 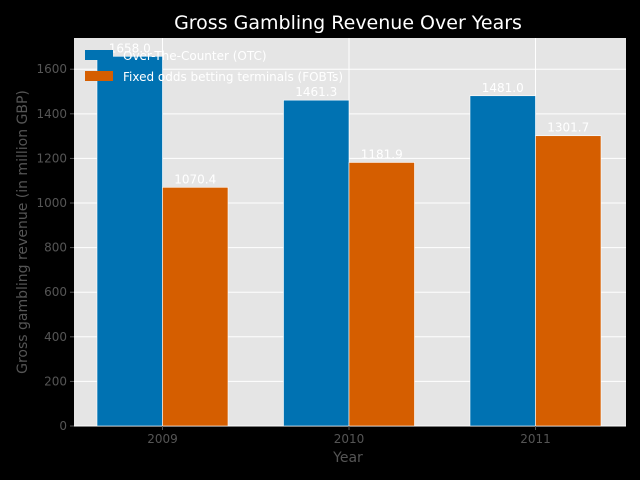 What do you see at coordinates (99, 55) in the screenshot?
I see `legend-swatch-otc` at bounding box center [99, 55].